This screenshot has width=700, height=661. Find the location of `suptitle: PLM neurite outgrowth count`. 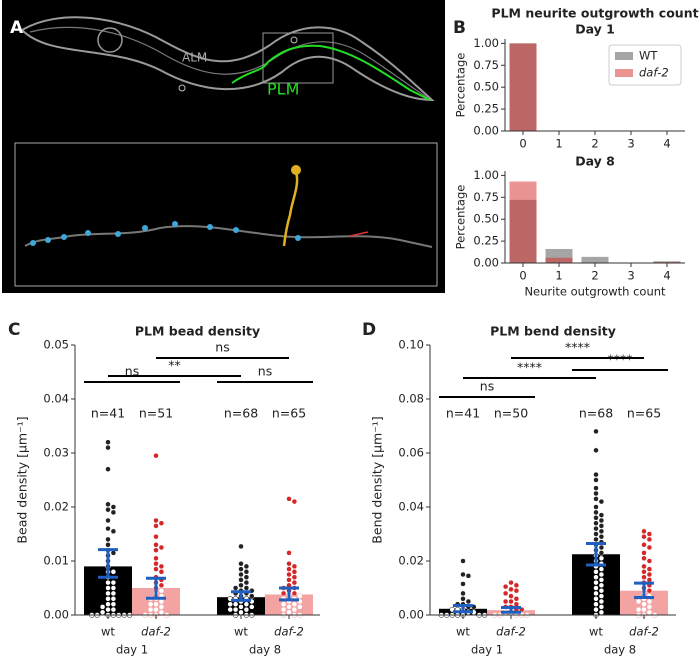

suptitle: PLM neurite outgrowth count is located at coordinates (594, 13).